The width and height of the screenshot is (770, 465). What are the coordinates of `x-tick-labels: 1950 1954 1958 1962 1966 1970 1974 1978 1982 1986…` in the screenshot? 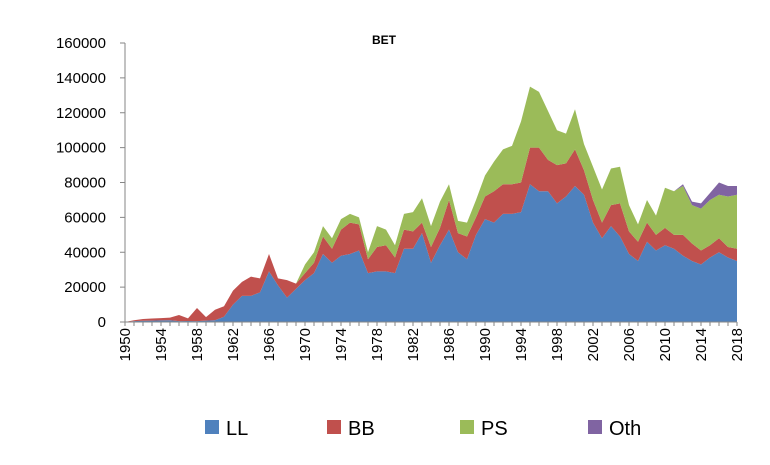 It's located at (431, 341).